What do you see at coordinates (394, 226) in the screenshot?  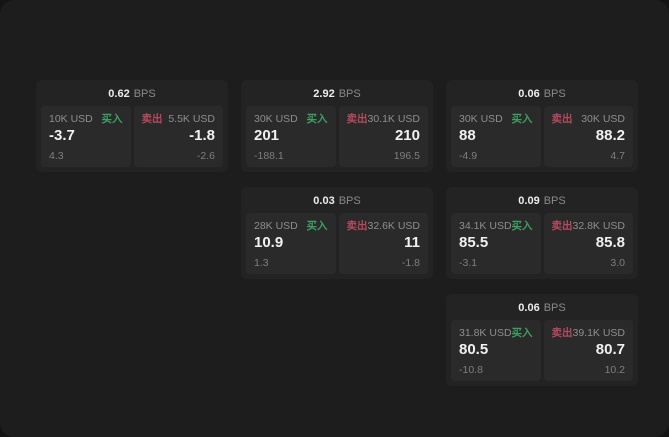 I see `sell-amount: 32.6K USD` at bounding box center [394, 226].